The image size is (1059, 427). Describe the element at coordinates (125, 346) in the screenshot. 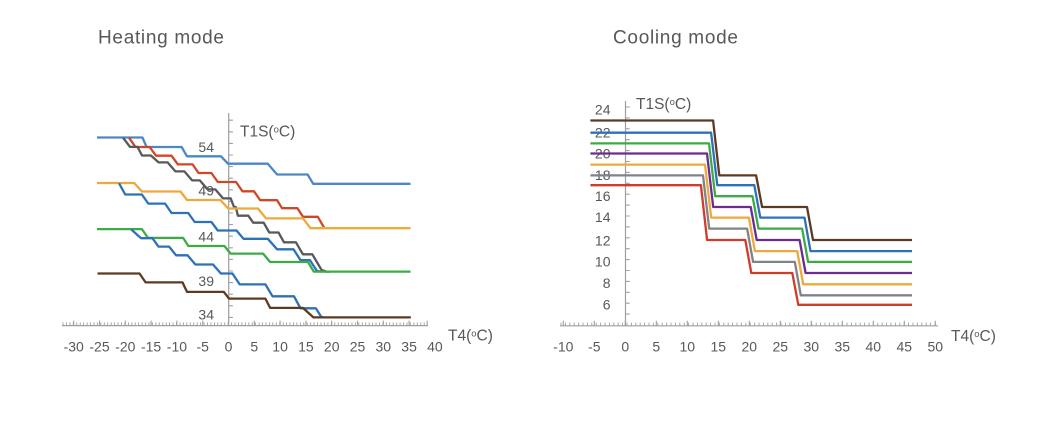

I see `svg-text: -20` at that location.